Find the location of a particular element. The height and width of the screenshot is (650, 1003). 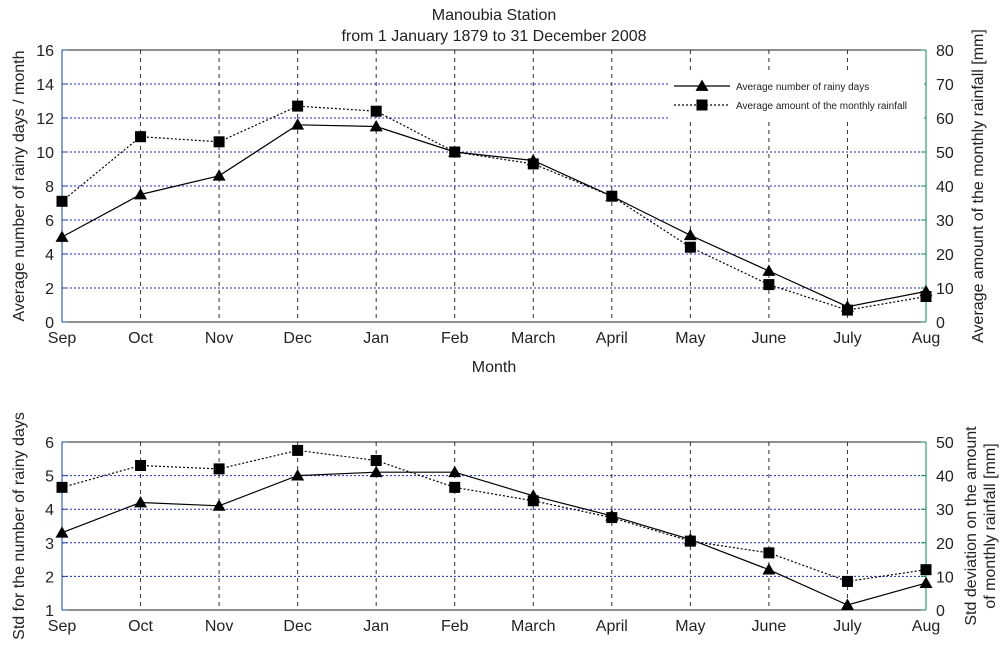

x-axis-label: Month is located at coordinates (494, 367).